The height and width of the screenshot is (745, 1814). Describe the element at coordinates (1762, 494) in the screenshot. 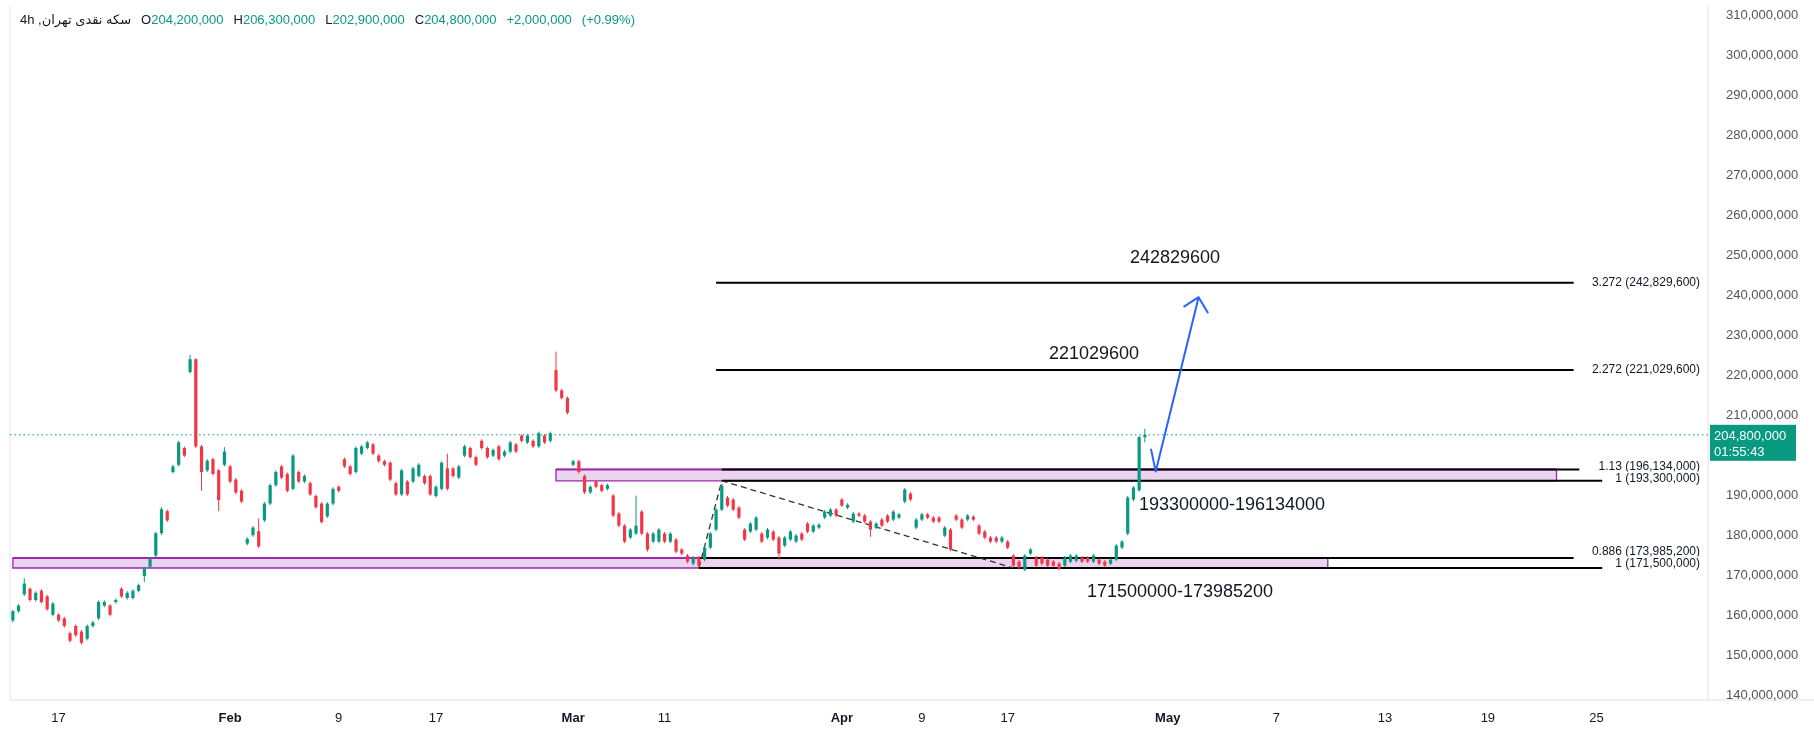

I see `y-tick-label: 190,000,000` at that location.